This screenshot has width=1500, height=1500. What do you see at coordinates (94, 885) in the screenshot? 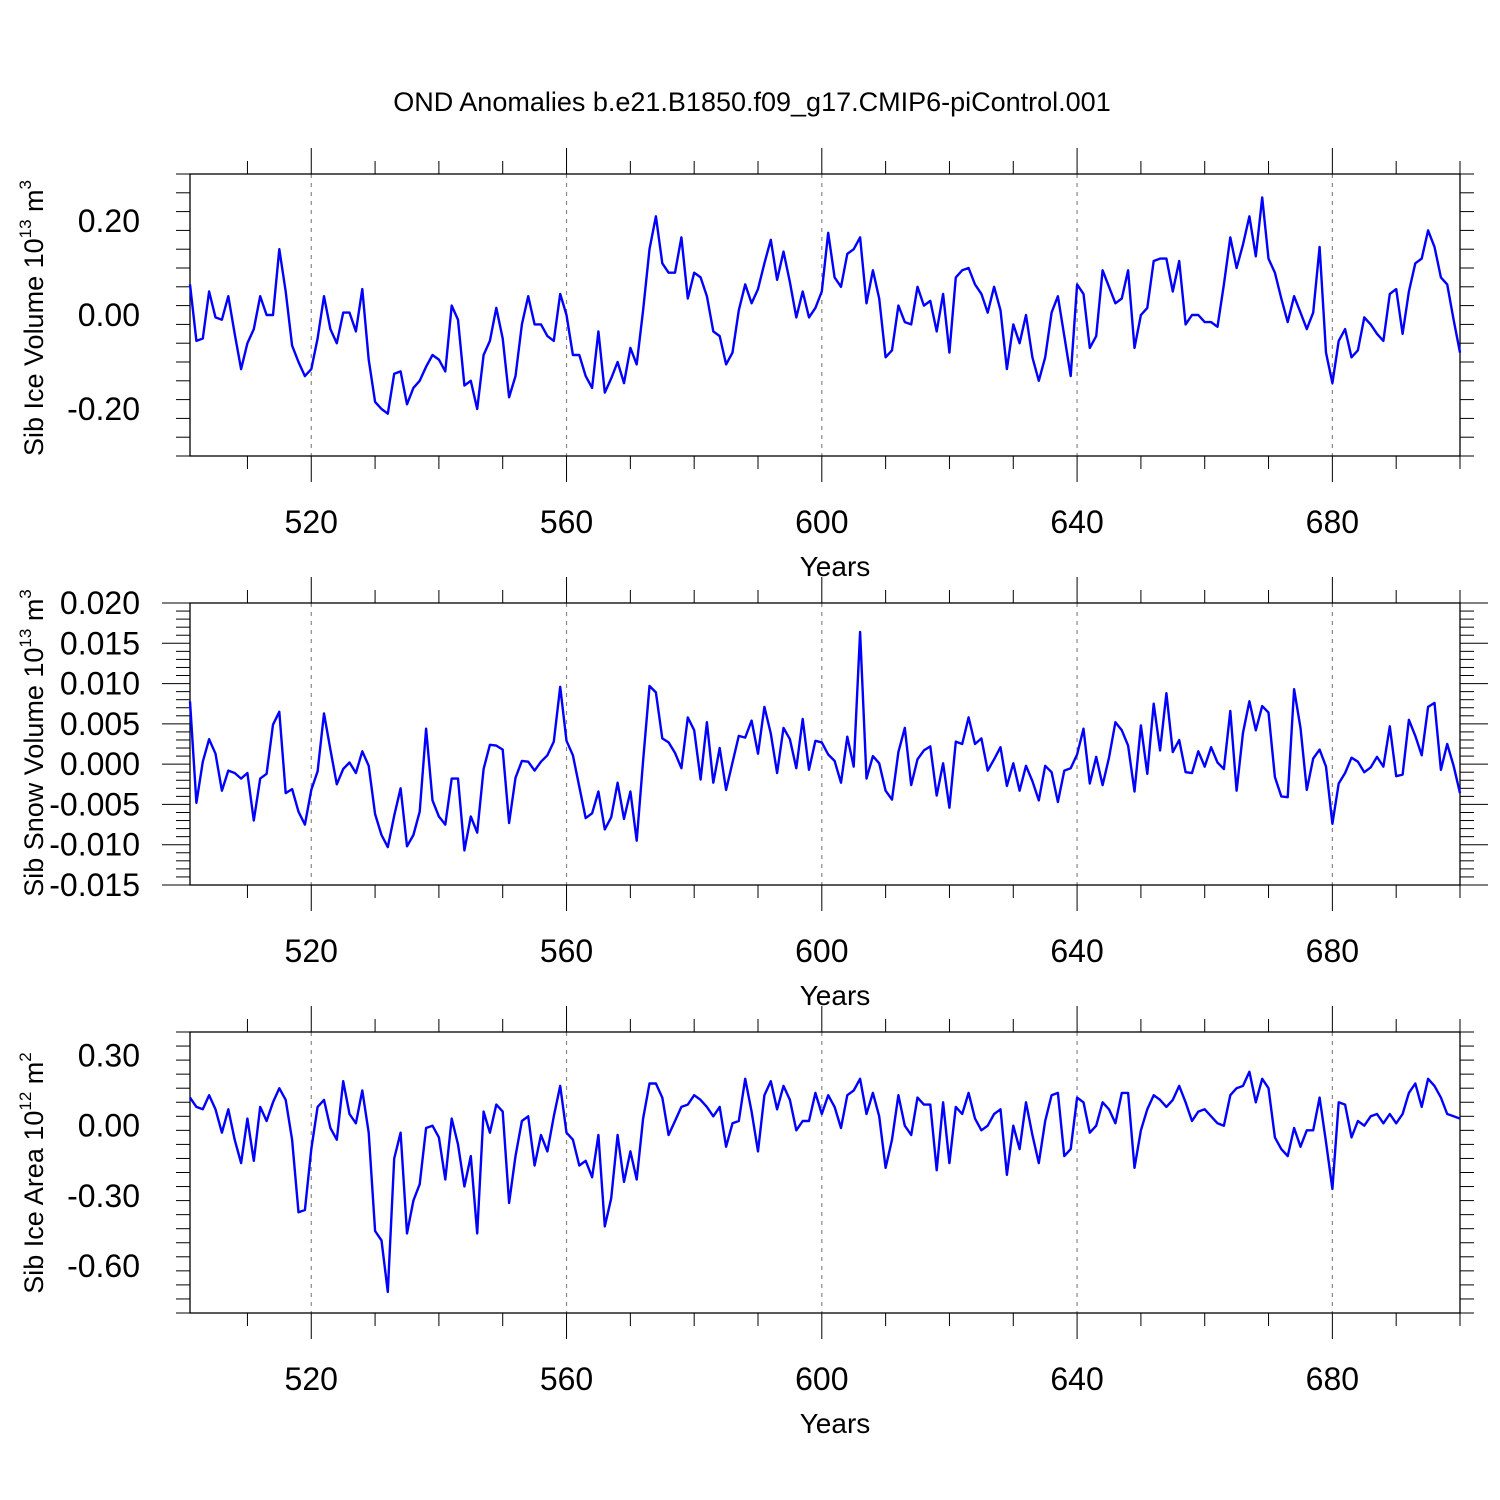
I see `y-tick-label: -0.015` at bounding box center [94, 885].